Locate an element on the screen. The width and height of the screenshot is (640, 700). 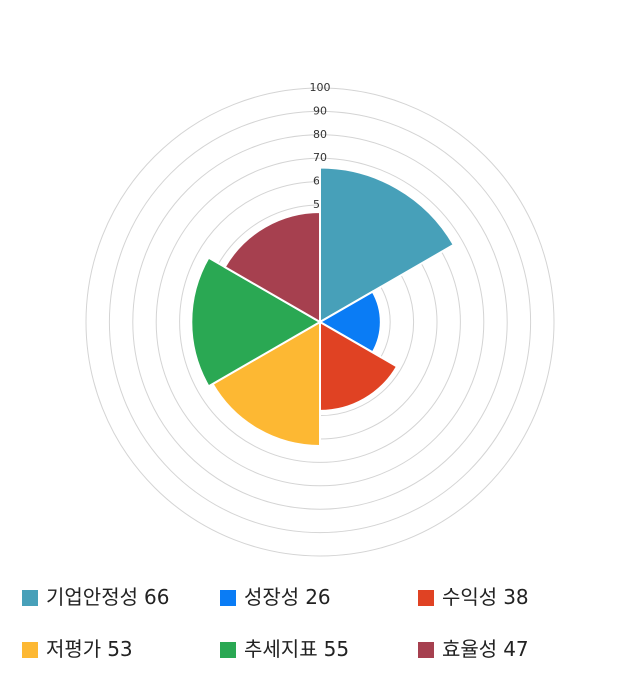
legend-name: 추세지표 is located at coordinates (281, 649).